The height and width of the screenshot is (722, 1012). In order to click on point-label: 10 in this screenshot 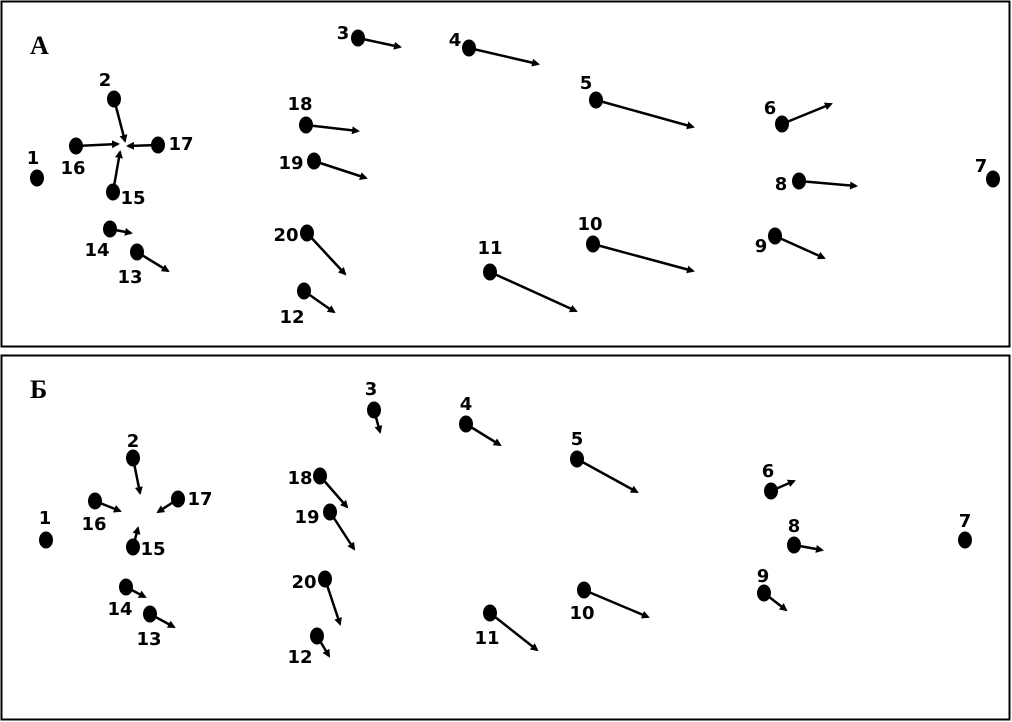, I will do `click(589, 224)`.